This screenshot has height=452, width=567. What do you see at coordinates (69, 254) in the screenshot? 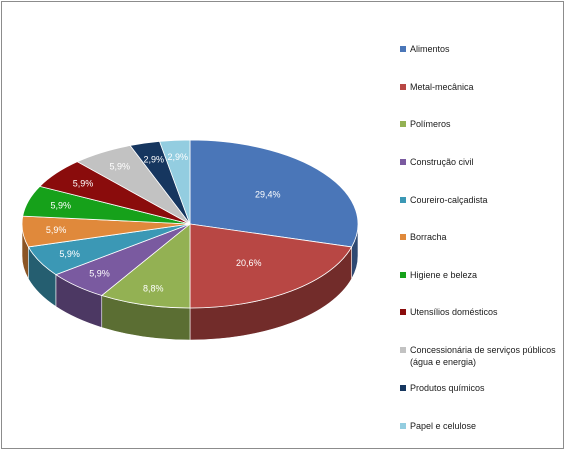
I see `data-label-4: 5,9%` at bounding box center [69, 254].